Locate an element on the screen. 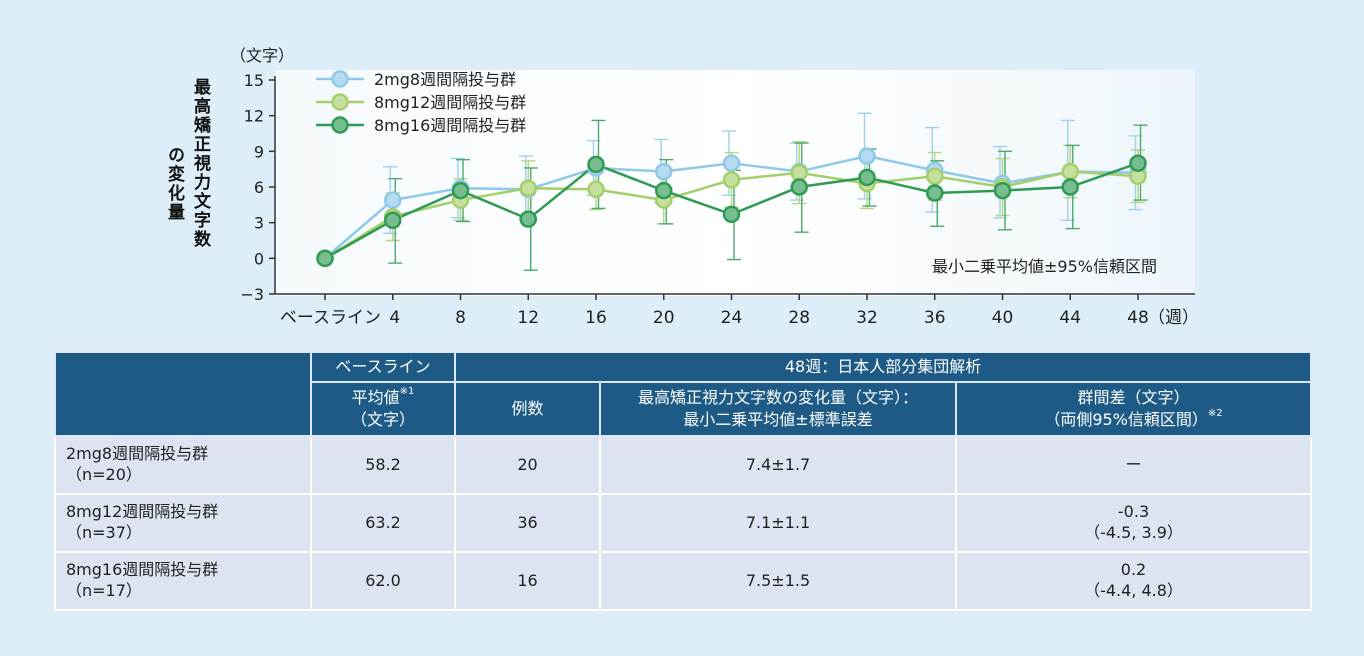 This screenshot has height=656, width=1364. row-label-cell: 2mg8週間隔投与群 （n=20） is located at coordinates (183, 465).